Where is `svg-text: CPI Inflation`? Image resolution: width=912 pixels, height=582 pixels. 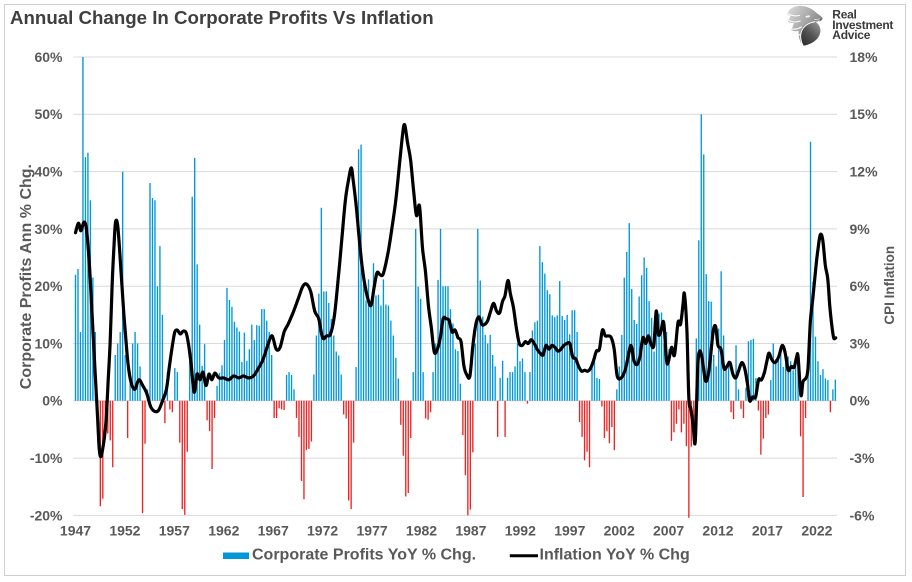
svg-text: CPI Inflation is located at coordinates (889, 285).